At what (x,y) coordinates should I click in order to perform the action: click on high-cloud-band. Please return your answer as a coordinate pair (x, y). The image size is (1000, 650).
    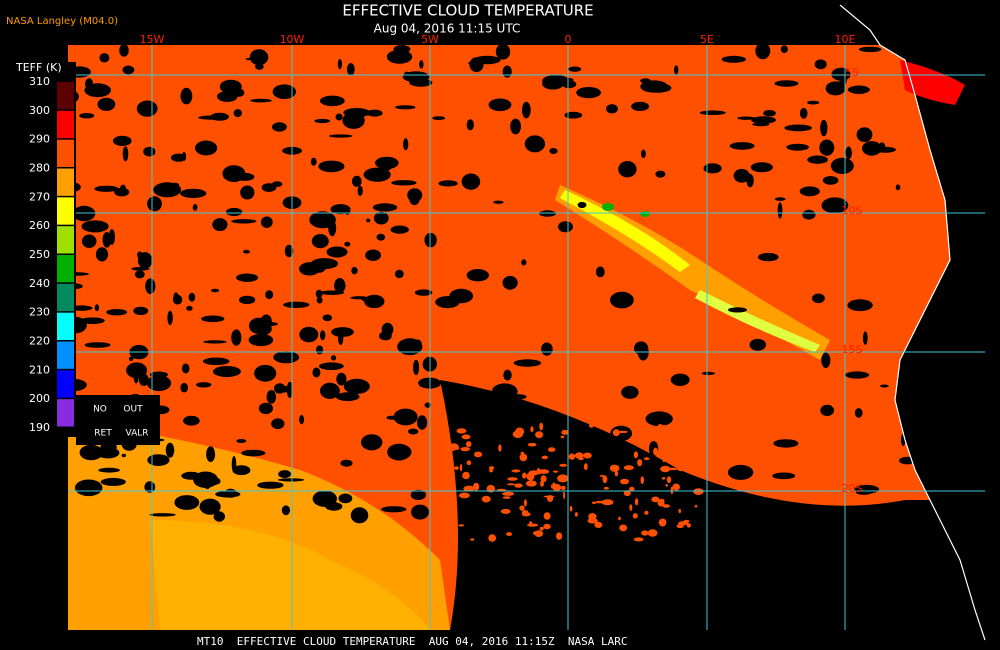
    Looking at the image, I should click on (757, 321).